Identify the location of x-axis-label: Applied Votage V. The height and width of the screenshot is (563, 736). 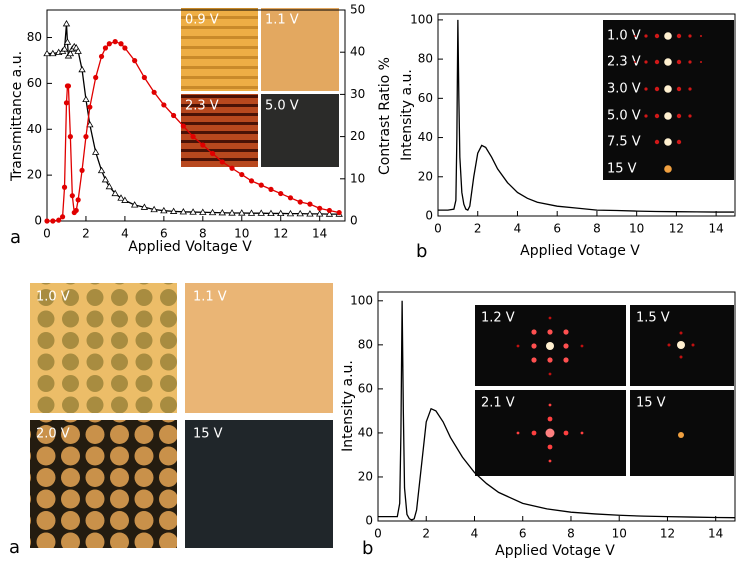
(555, 551).